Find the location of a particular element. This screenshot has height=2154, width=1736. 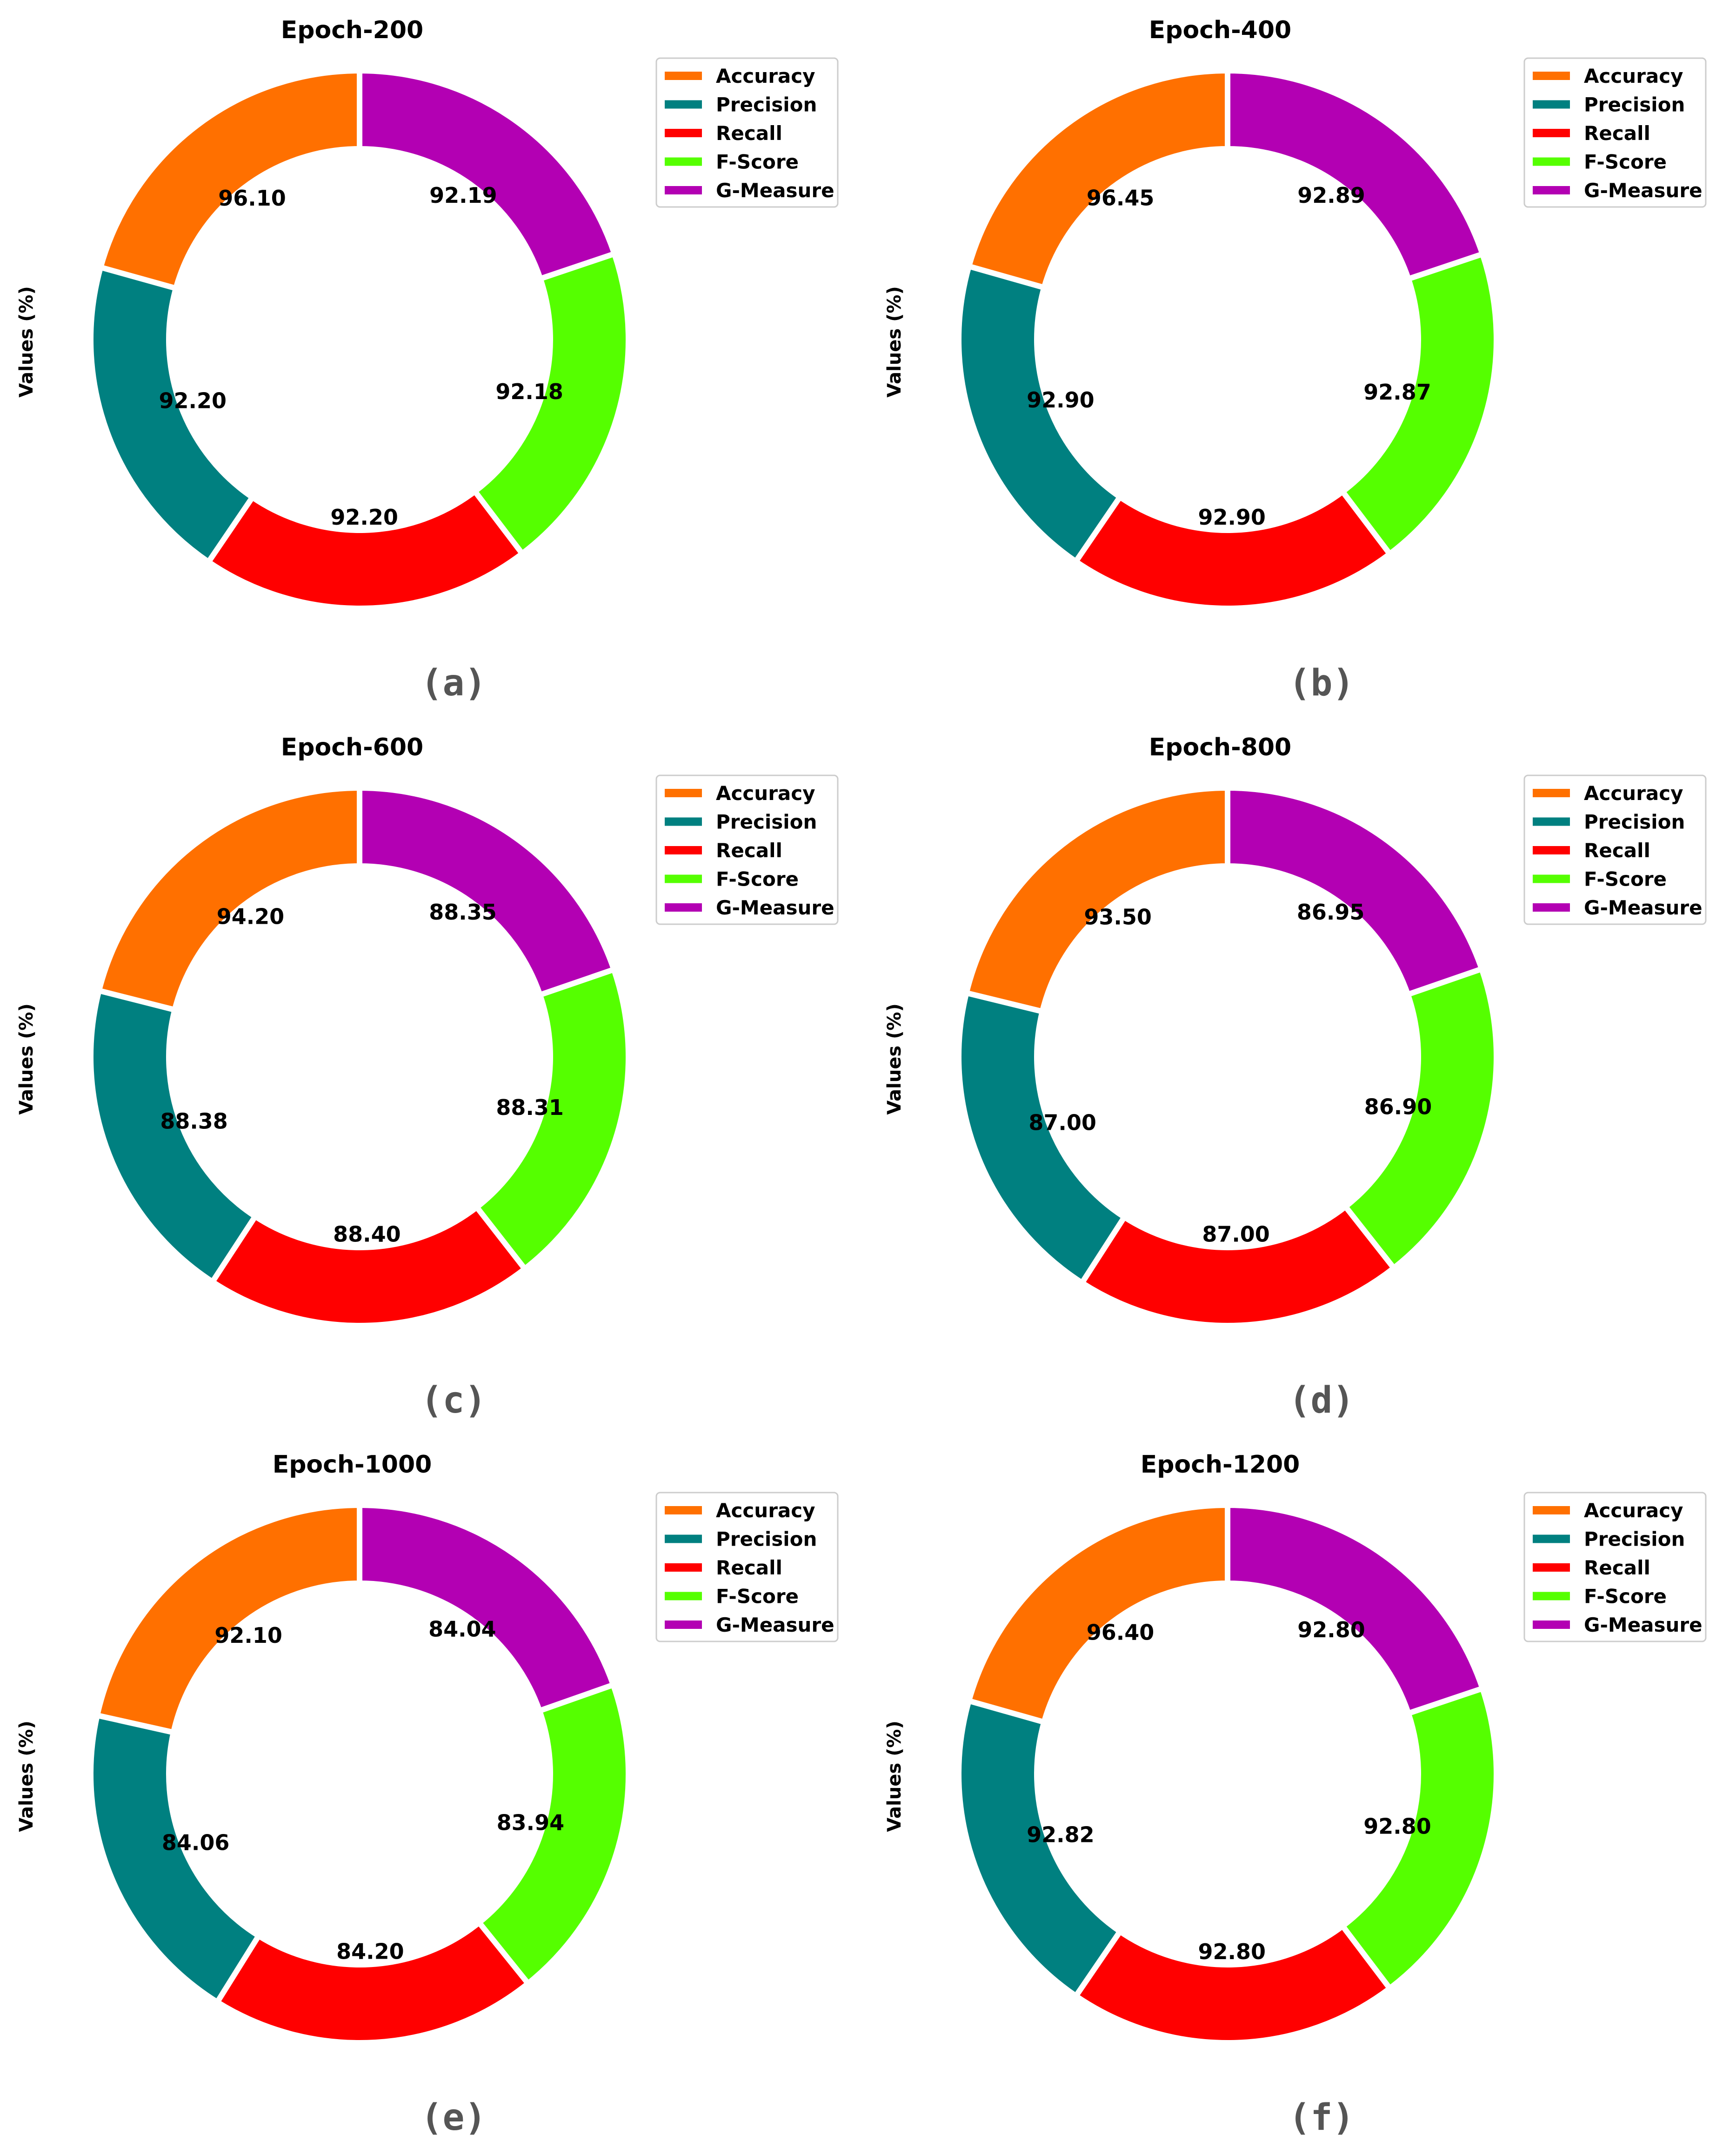

value-label-g-measure: 86.95 is located at coordinates (1331, 913).